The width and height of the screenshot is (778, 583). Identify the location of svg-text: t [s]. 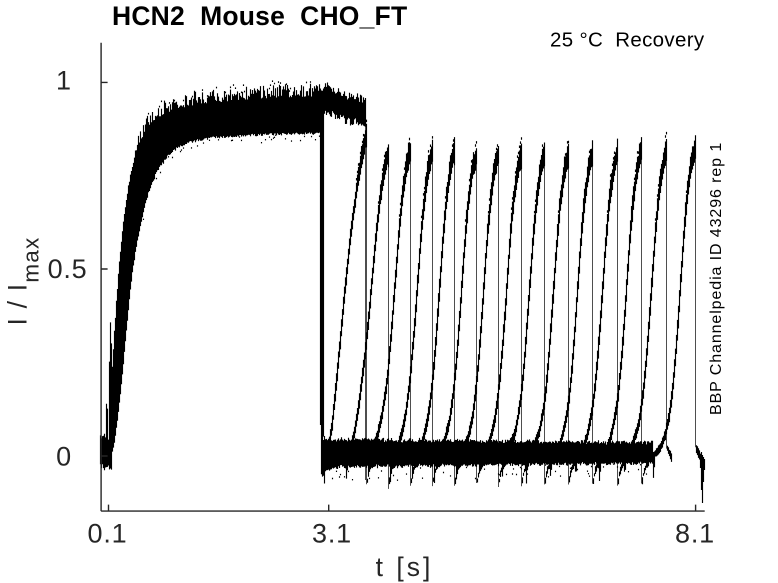
(405, 567).